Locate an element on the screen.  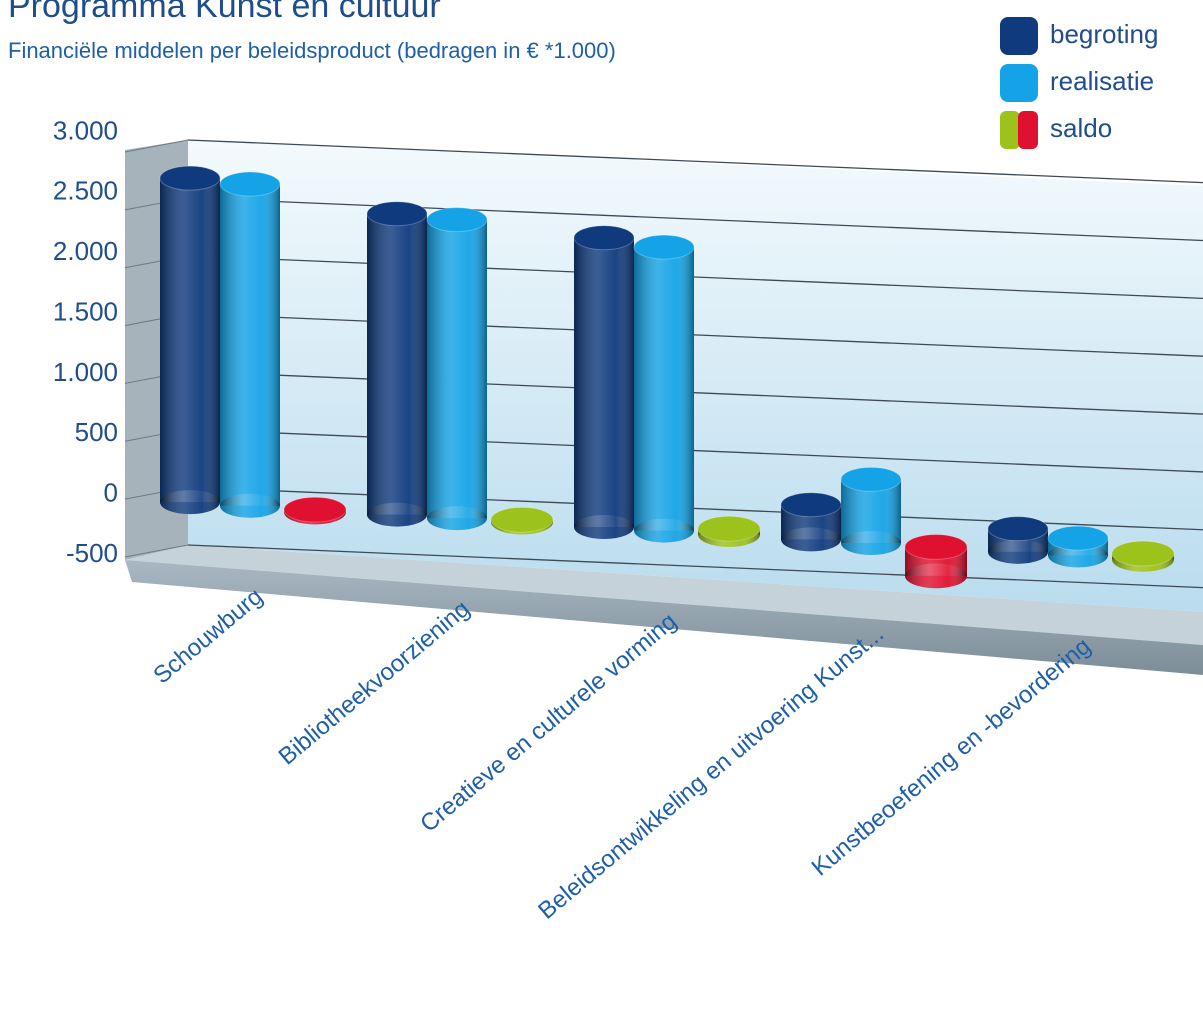
y-tick-label: 500 is located at coordinates (96, 432).